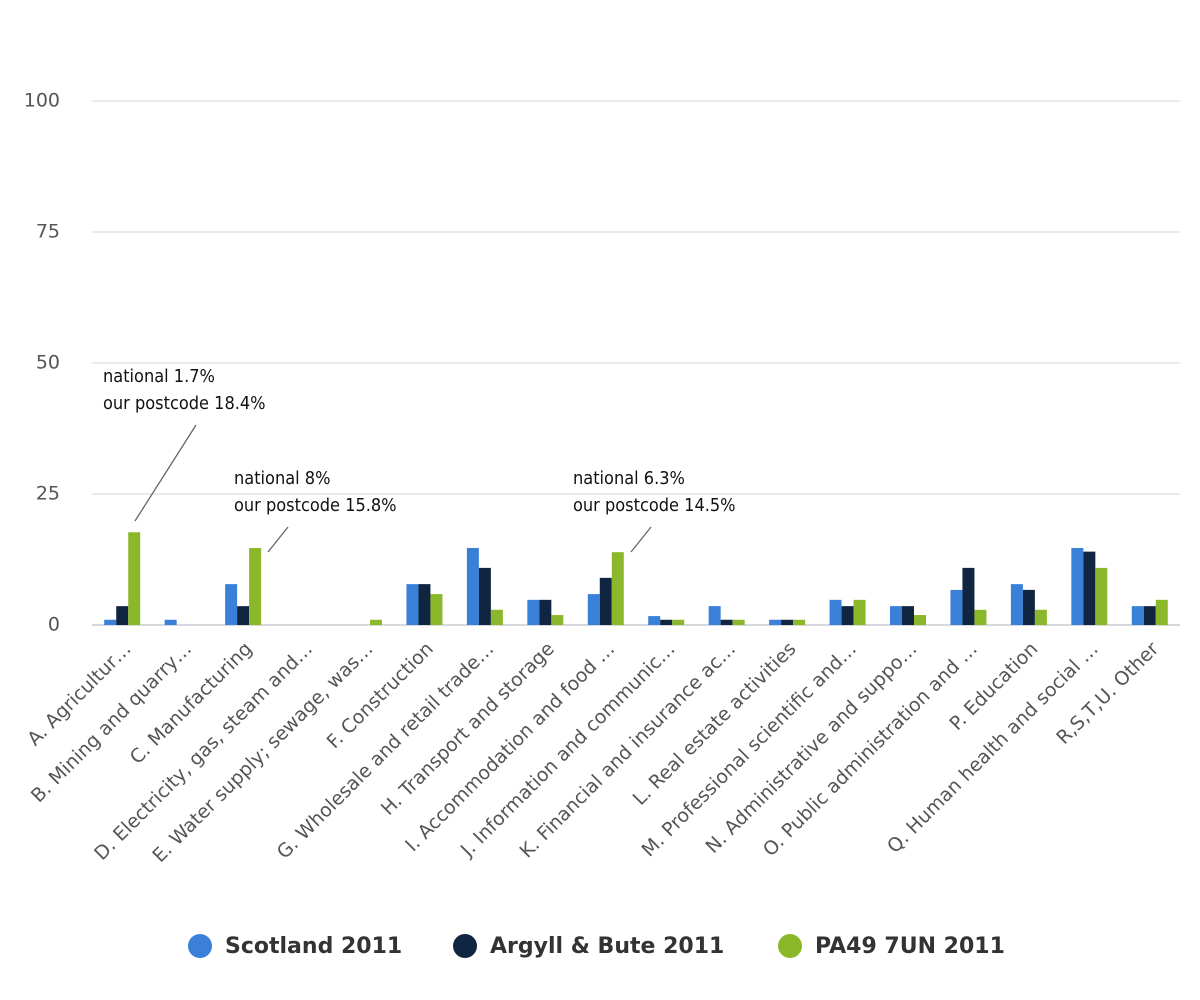 This screenshot has height=1000, width=1200. What do you see at coordinates (315, 505) in the screenshot?
I see `annotation: our postcode 15.8%` at bounding box center [315, 505].